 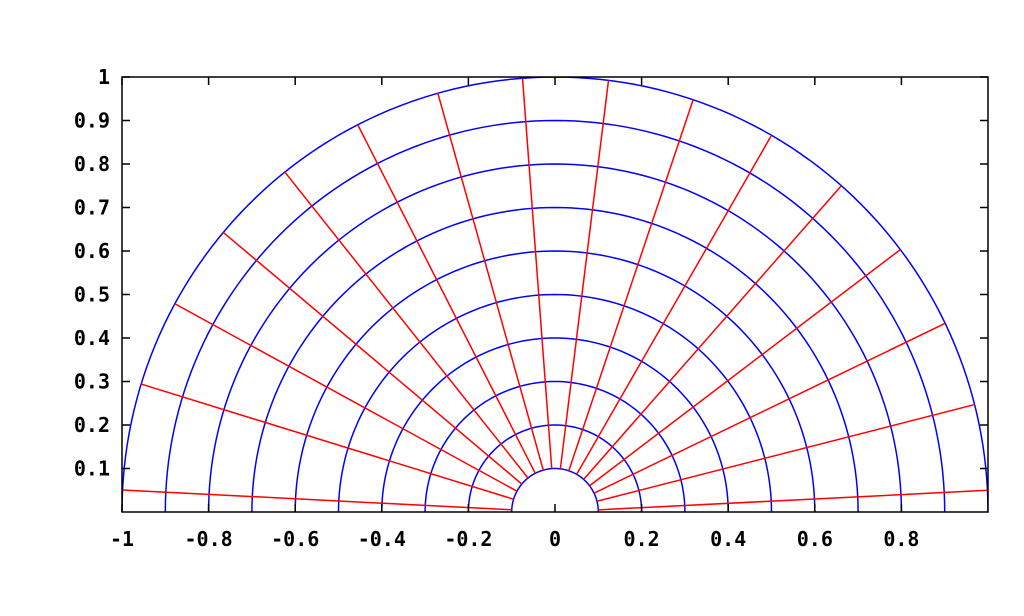 I want to click on x-tick-label: -0.6, so click(x=295, y=539).